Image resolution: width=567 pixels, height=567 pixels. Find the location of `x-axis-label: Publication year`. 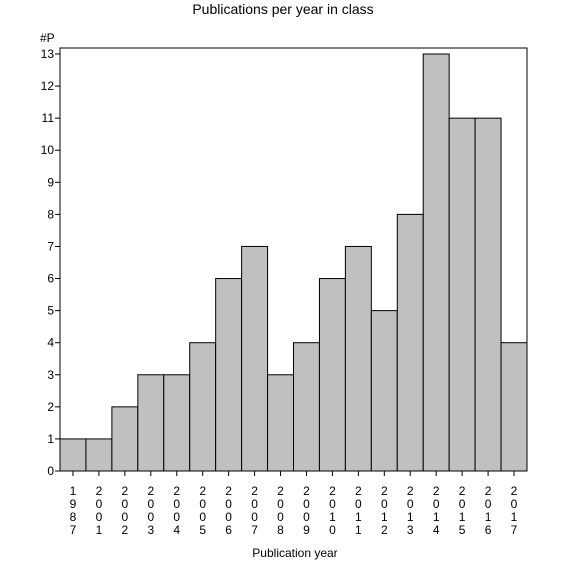

x-axis-label: Publication year is located at coordinates (294, 553).